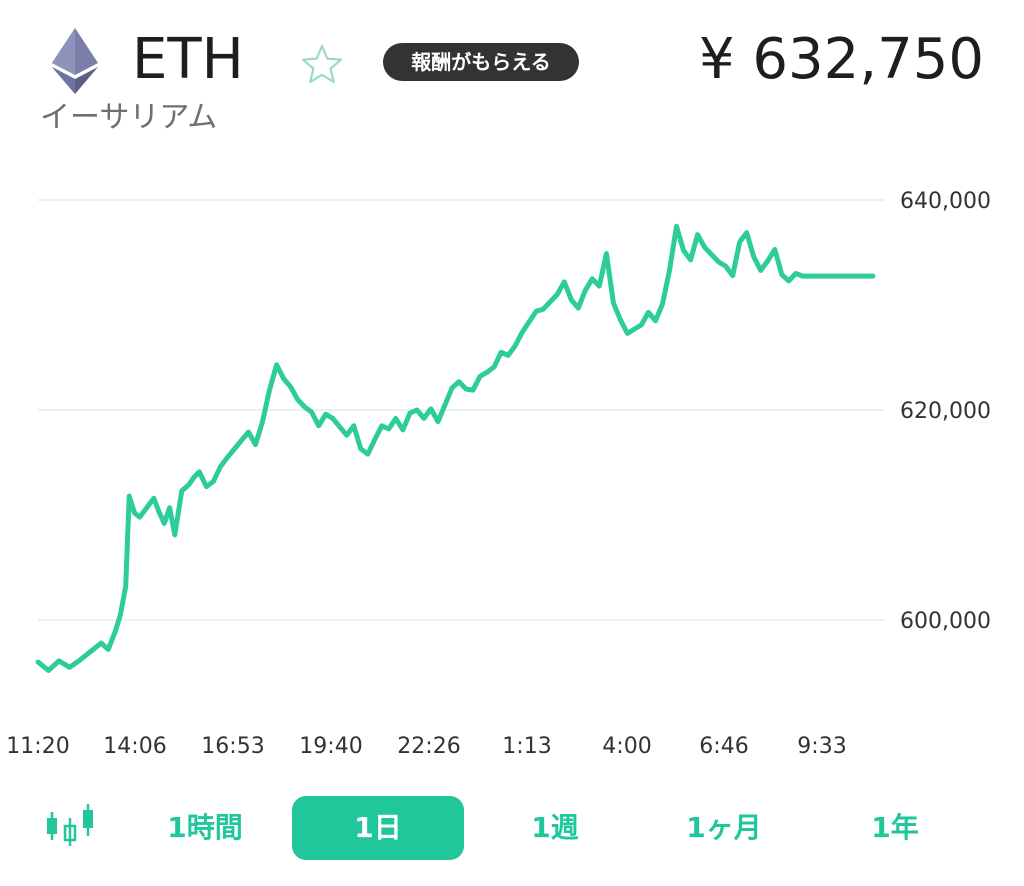  Describe the element at coordinates (428, 746) in the screenshot. I see `x-tick-label: 22:26` at that location.